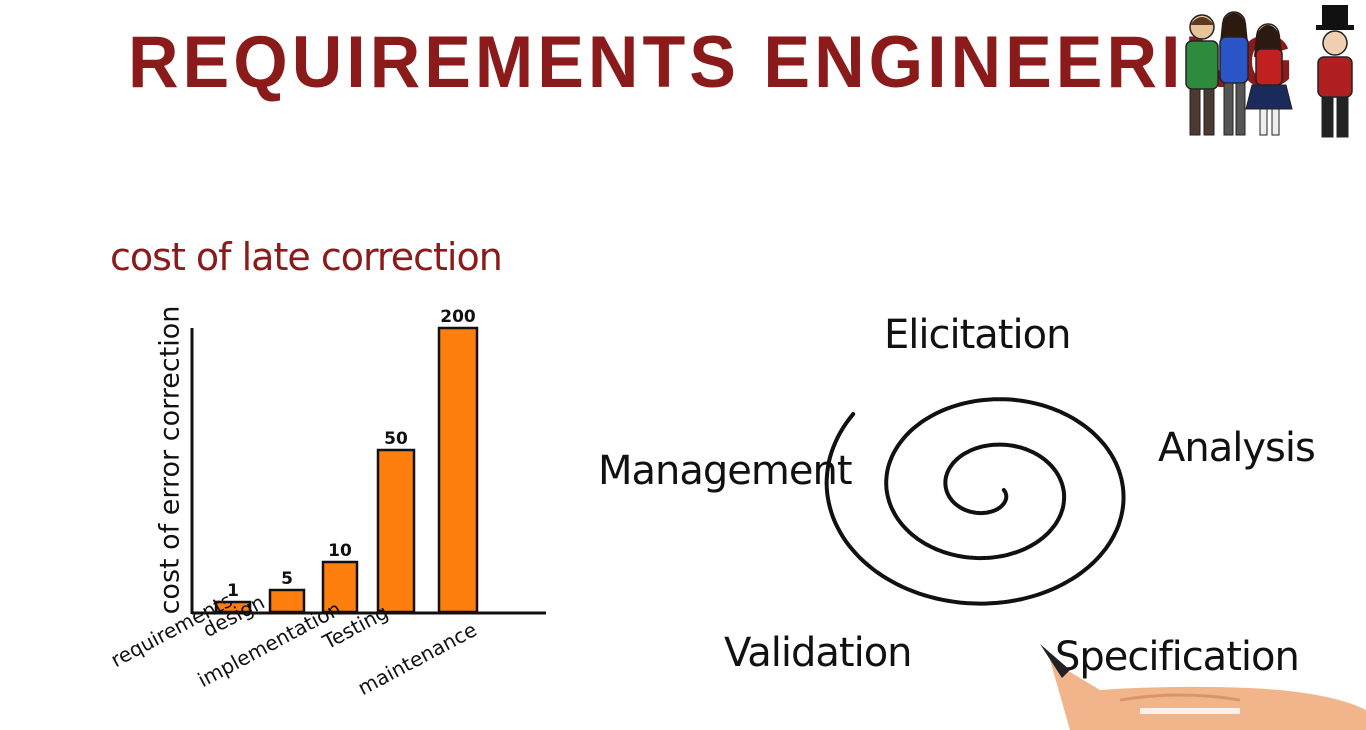 The image size is (1366, 730). Describe the element at coordinates (340, 587) in the screenshot. I see `bar-implementation` at that location.